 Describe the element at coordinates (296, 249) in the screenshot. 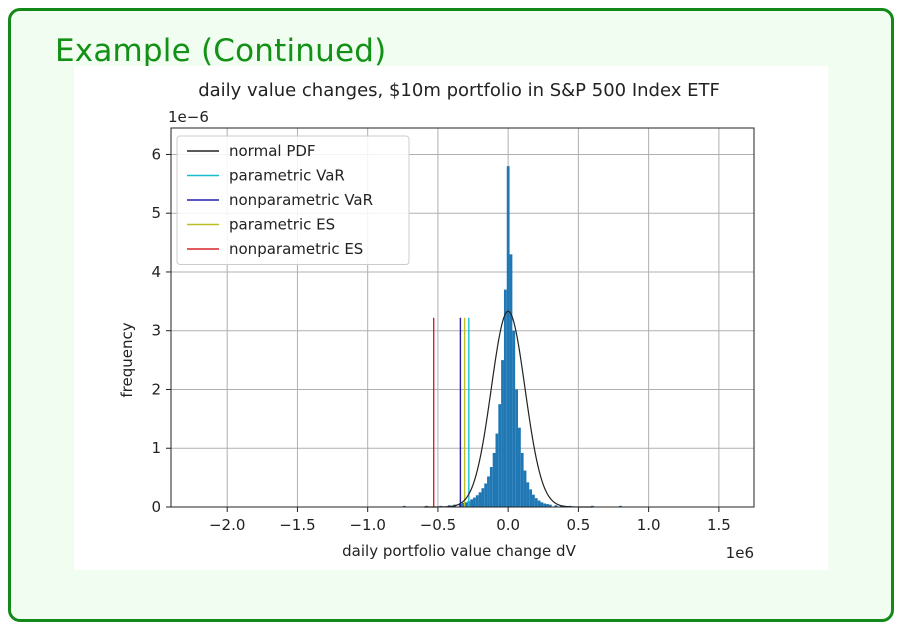

I see `legend-label-nonparametric-es: nonparametric ES` at that location.